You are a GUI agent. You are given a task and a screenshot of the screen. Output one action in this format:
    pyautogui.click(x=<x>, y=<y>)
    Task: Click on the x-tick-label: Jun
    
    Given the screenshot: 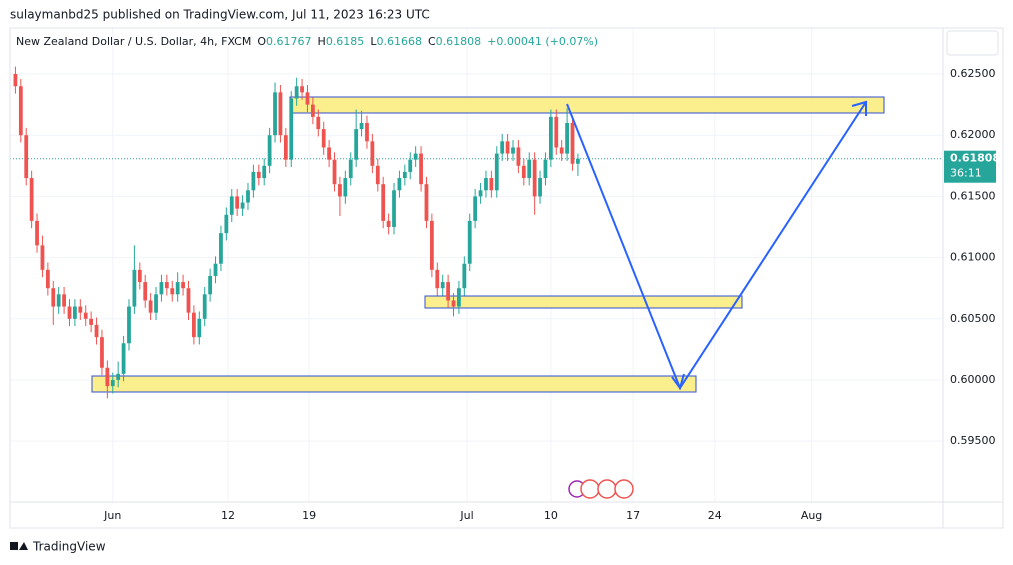 What is the action you would take?
    pyautogui.click(x=112, y=515)
    